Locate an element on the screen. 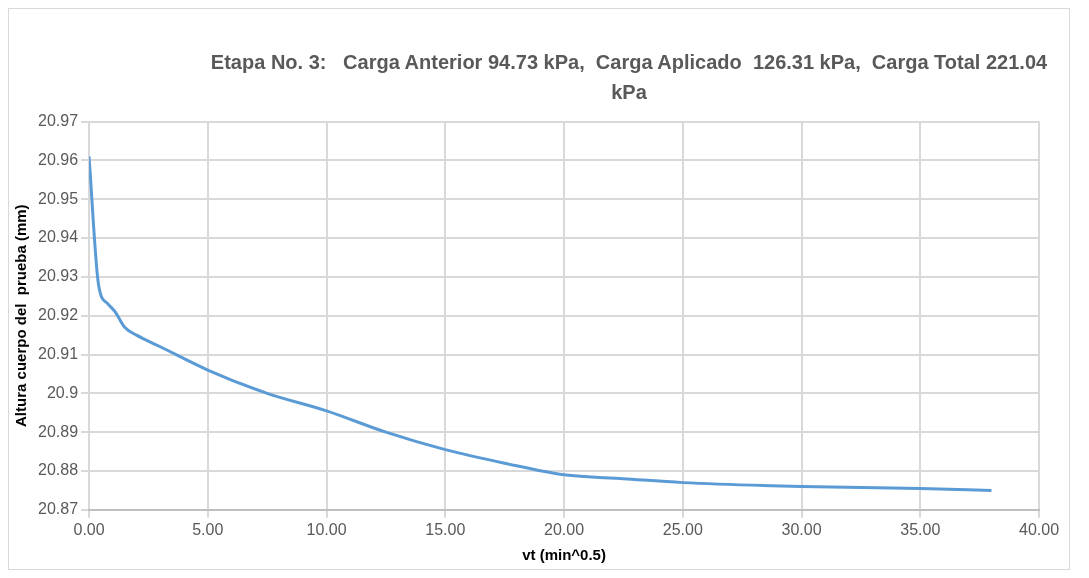 This screenshot has width=1089, height=578. y-tick-label: 20.89 is located at coordinates (58, 431).